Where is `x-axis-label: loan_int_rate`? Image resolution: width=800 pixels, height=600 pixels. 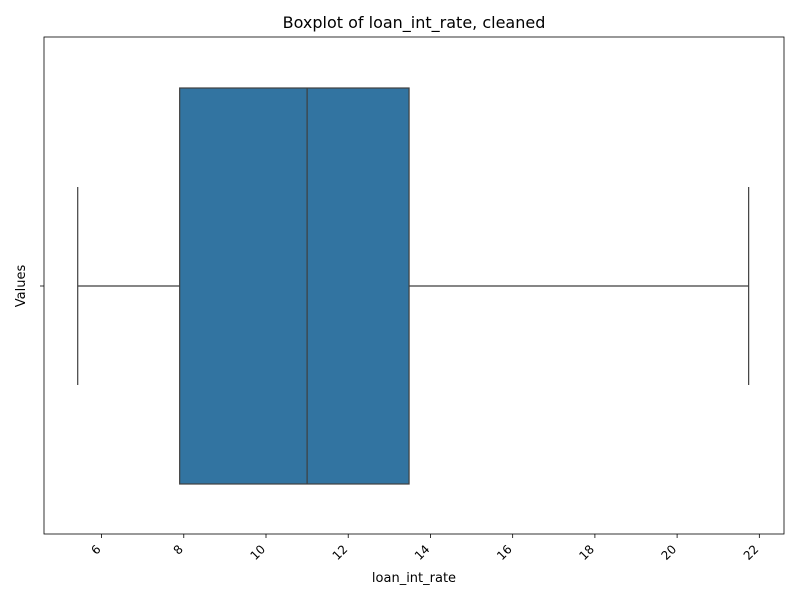
x-axis-label: loan_int_rate is located at coordinates (414, 578).